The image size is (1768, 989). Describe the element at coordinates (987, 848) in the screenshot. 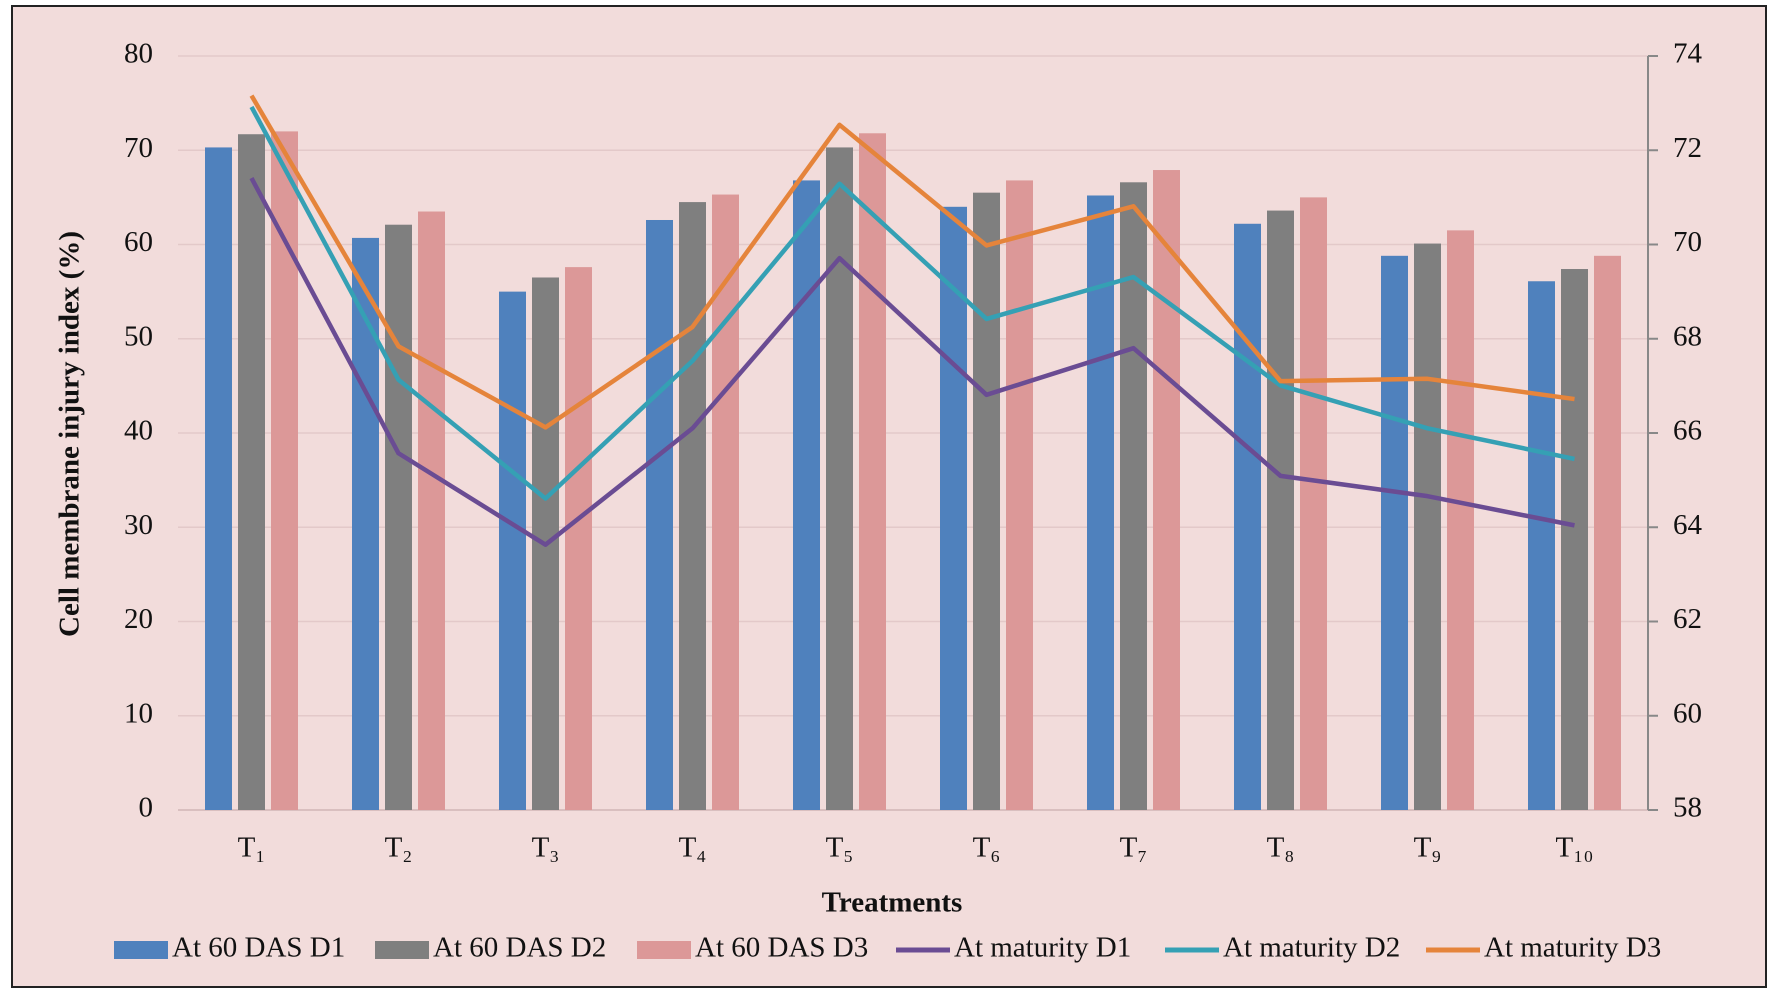

I see `x-tick-label: T₆` at that location.